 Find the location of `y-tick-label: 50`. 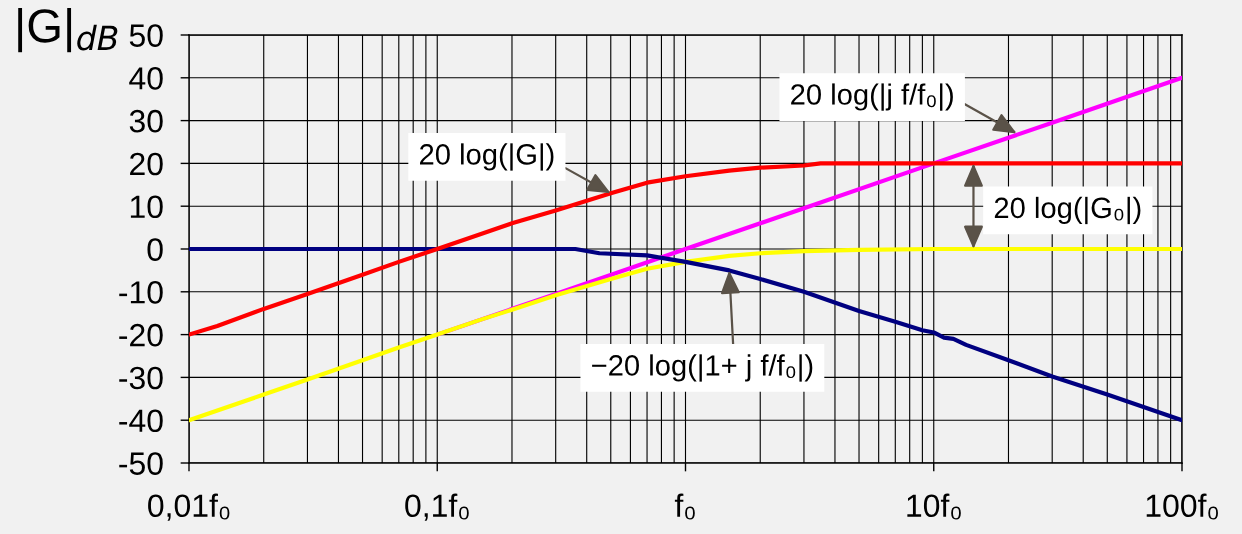

y-tick-label: 50 is located at coordinates (146, 35).